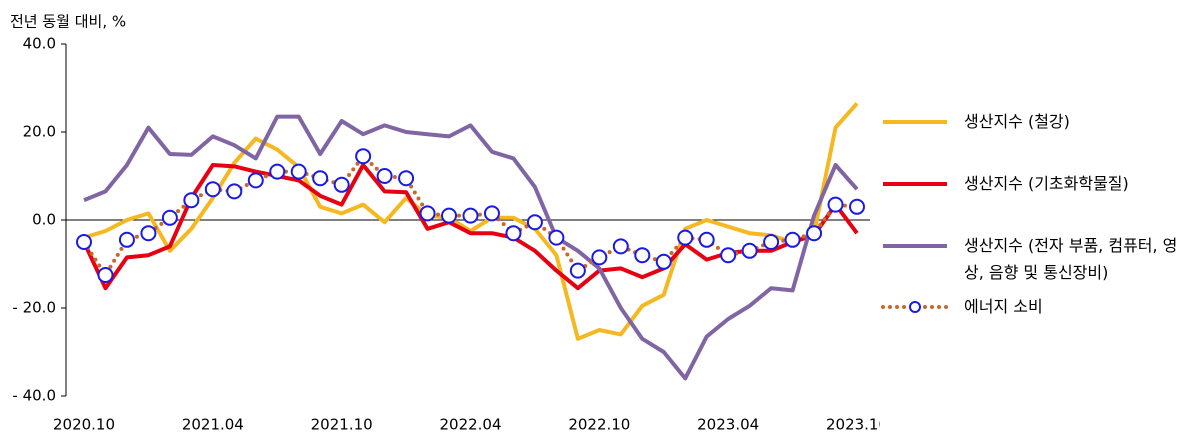  I want to click on x-tick-label: 2021.04, so click(213, 425).